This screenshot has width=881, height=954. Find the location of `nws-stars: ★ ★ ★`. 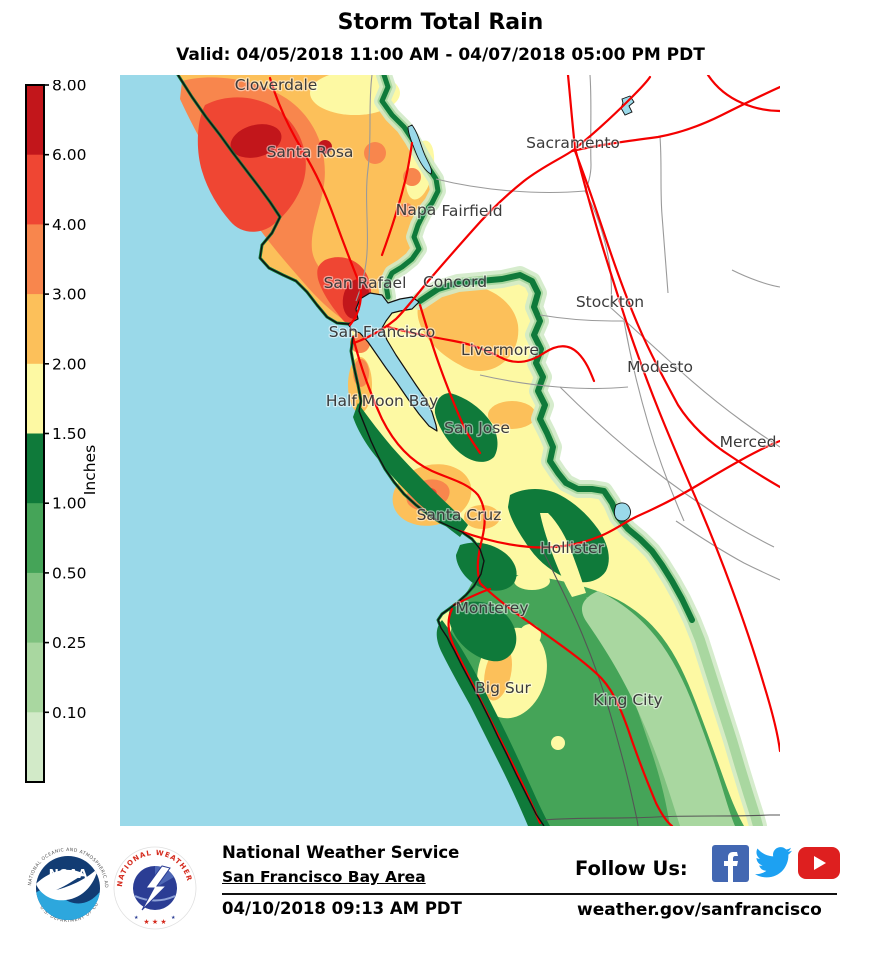

nws-stars: ★ ★ ★ is located at coordinates (154, 922).